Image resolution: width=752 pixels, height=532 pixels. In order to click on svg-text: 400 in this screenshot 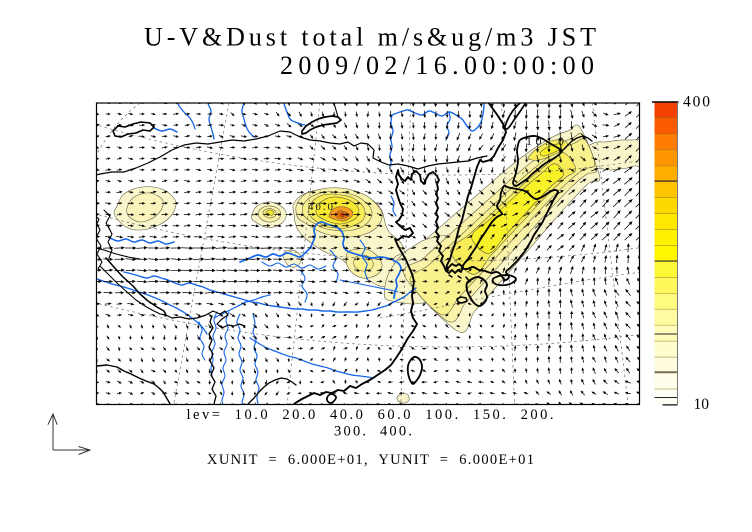, I will do `click(696, 102)`.